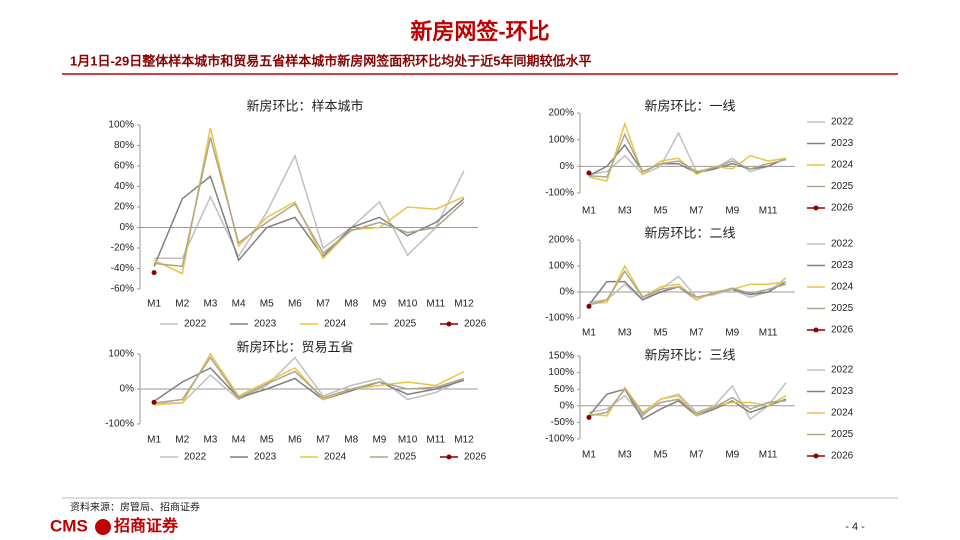  What do you see at coordinates (122, 248) in the screenshot?
I see `y-tick-label: -20%` at bounding box center [122, 248].